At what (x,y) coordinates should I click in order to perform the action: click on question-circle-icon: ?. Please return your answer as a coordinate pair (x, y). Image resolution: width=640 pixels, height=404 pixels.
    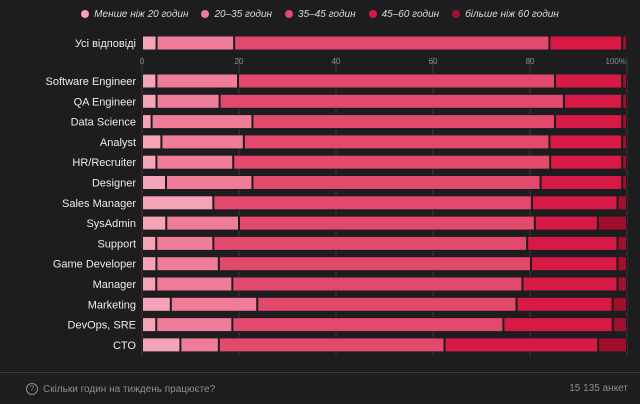
    Looking at the image, I should click on (32, 389).